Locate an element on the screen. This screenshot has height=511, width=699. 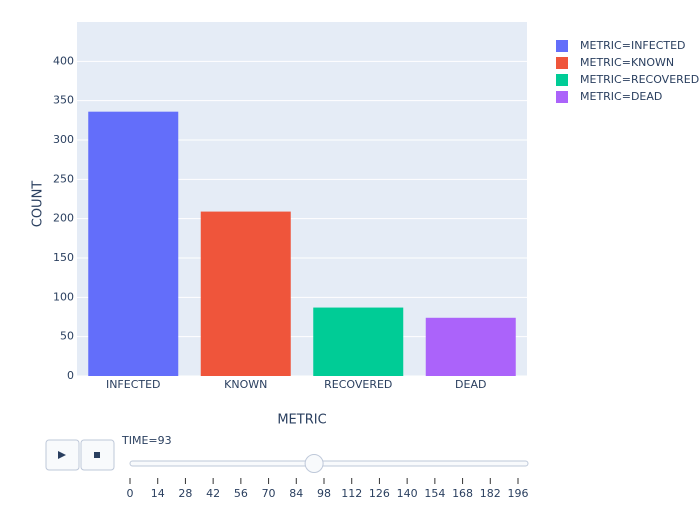
slider-tick-label: 98 is located at coordinates (324, 493).